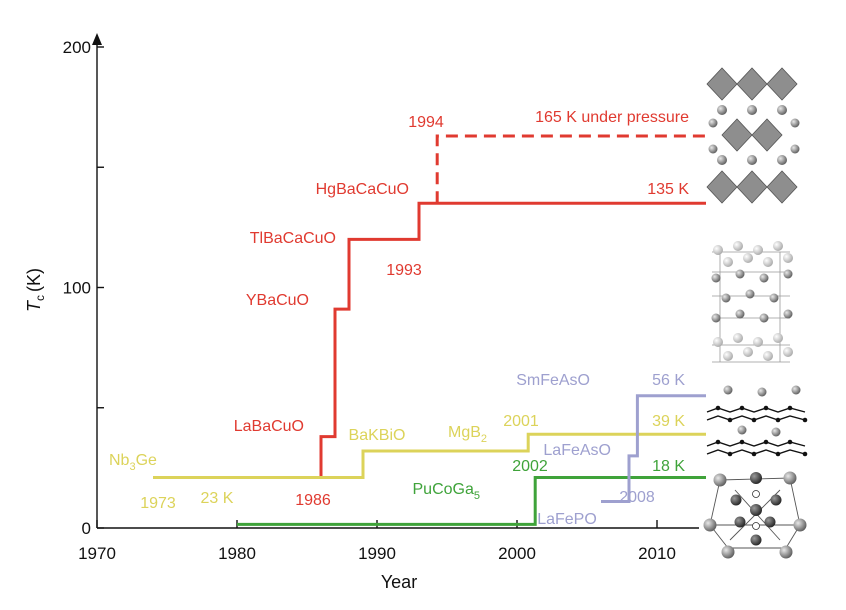 The width and height of the screenshot is (846, 610). What do you see at coordinates (447, 491) in the screenshot?
I see `annotation-pucoga5: PuCoGa5` at bounding box center [447, 491].